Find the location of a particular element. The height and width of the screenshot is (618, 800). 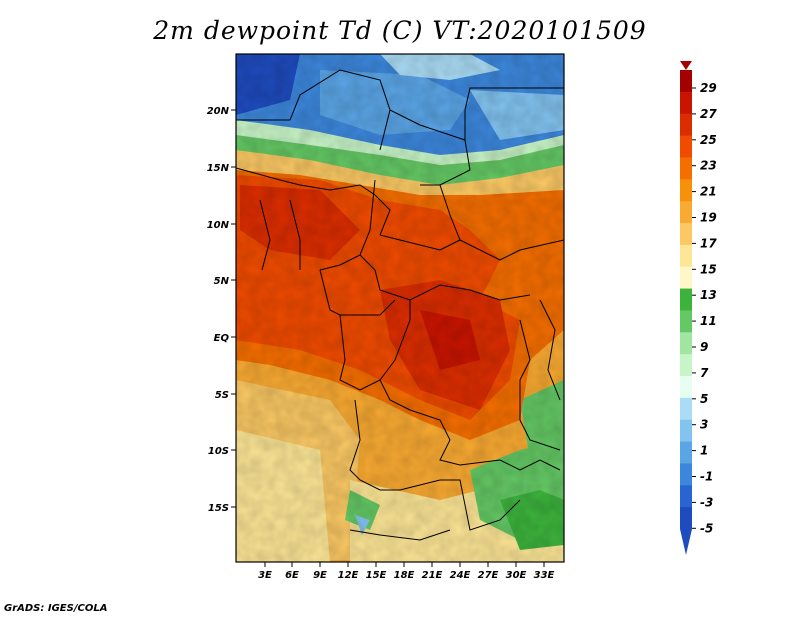

lat-label: 15S is located at coordinates (218, 508).